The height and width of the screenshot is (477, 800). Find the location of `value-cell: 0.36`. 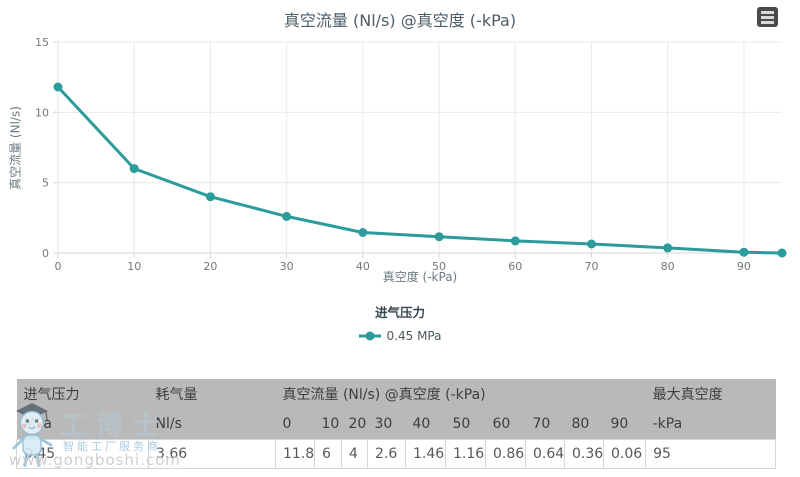

value-cell: 0.36 is located at coordinates (584, 454).